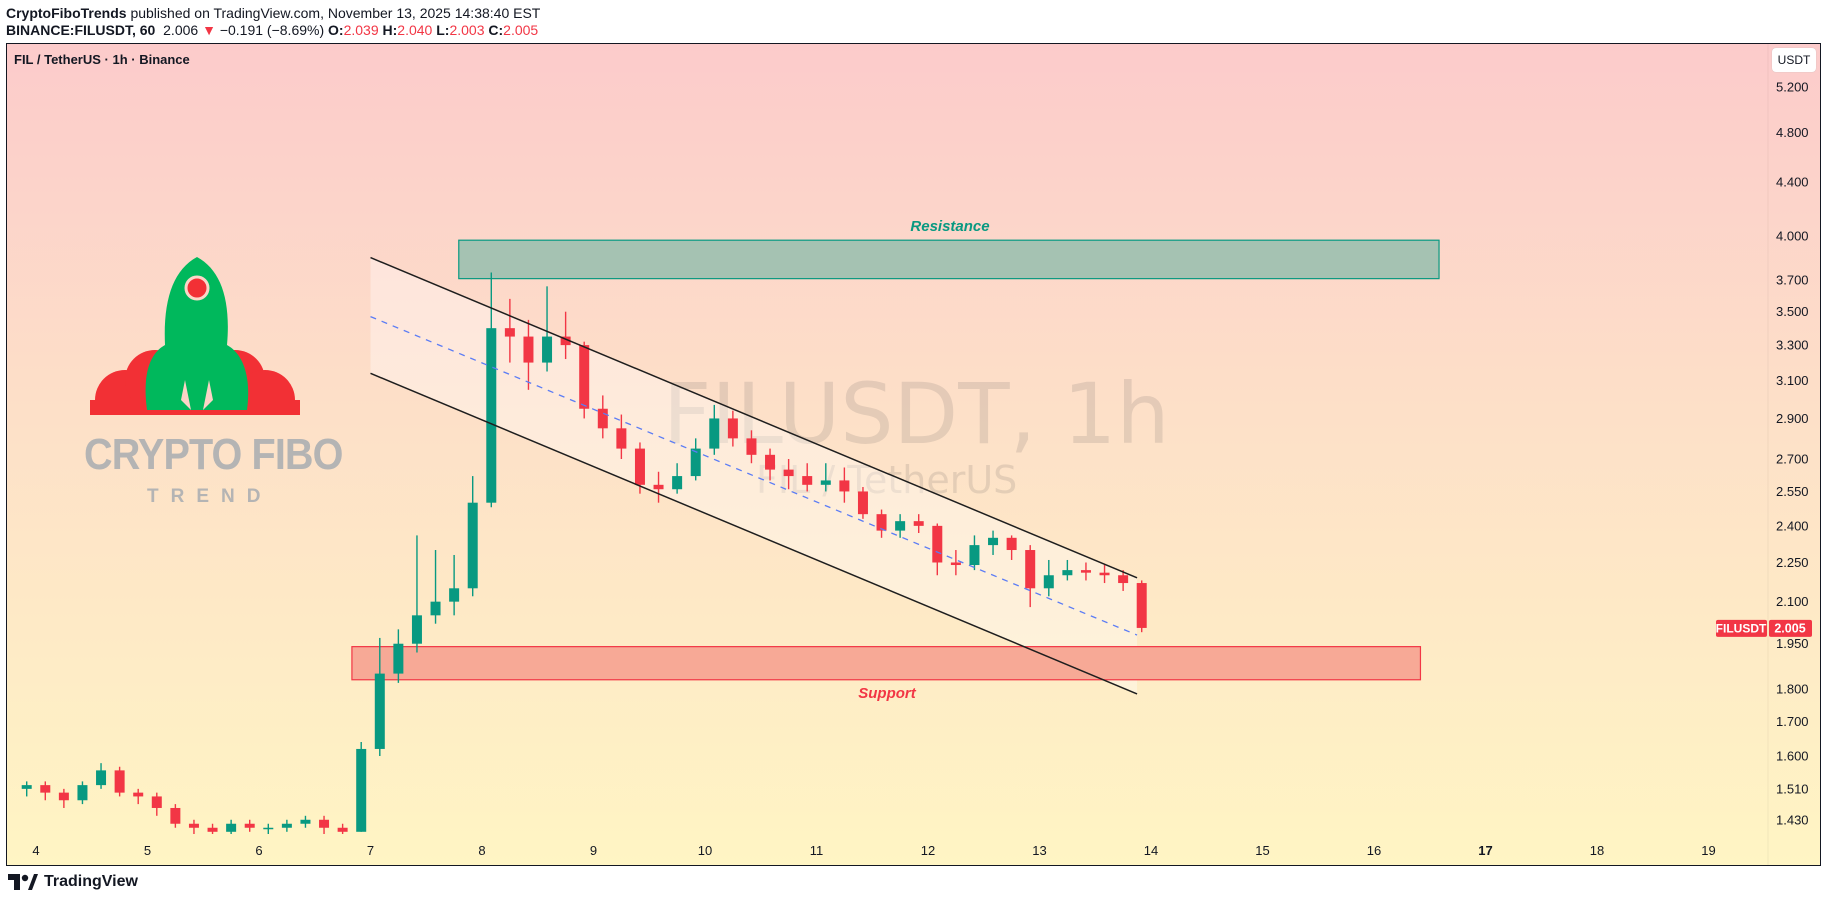  I want to click on low-label: L:, so click(443, 30).